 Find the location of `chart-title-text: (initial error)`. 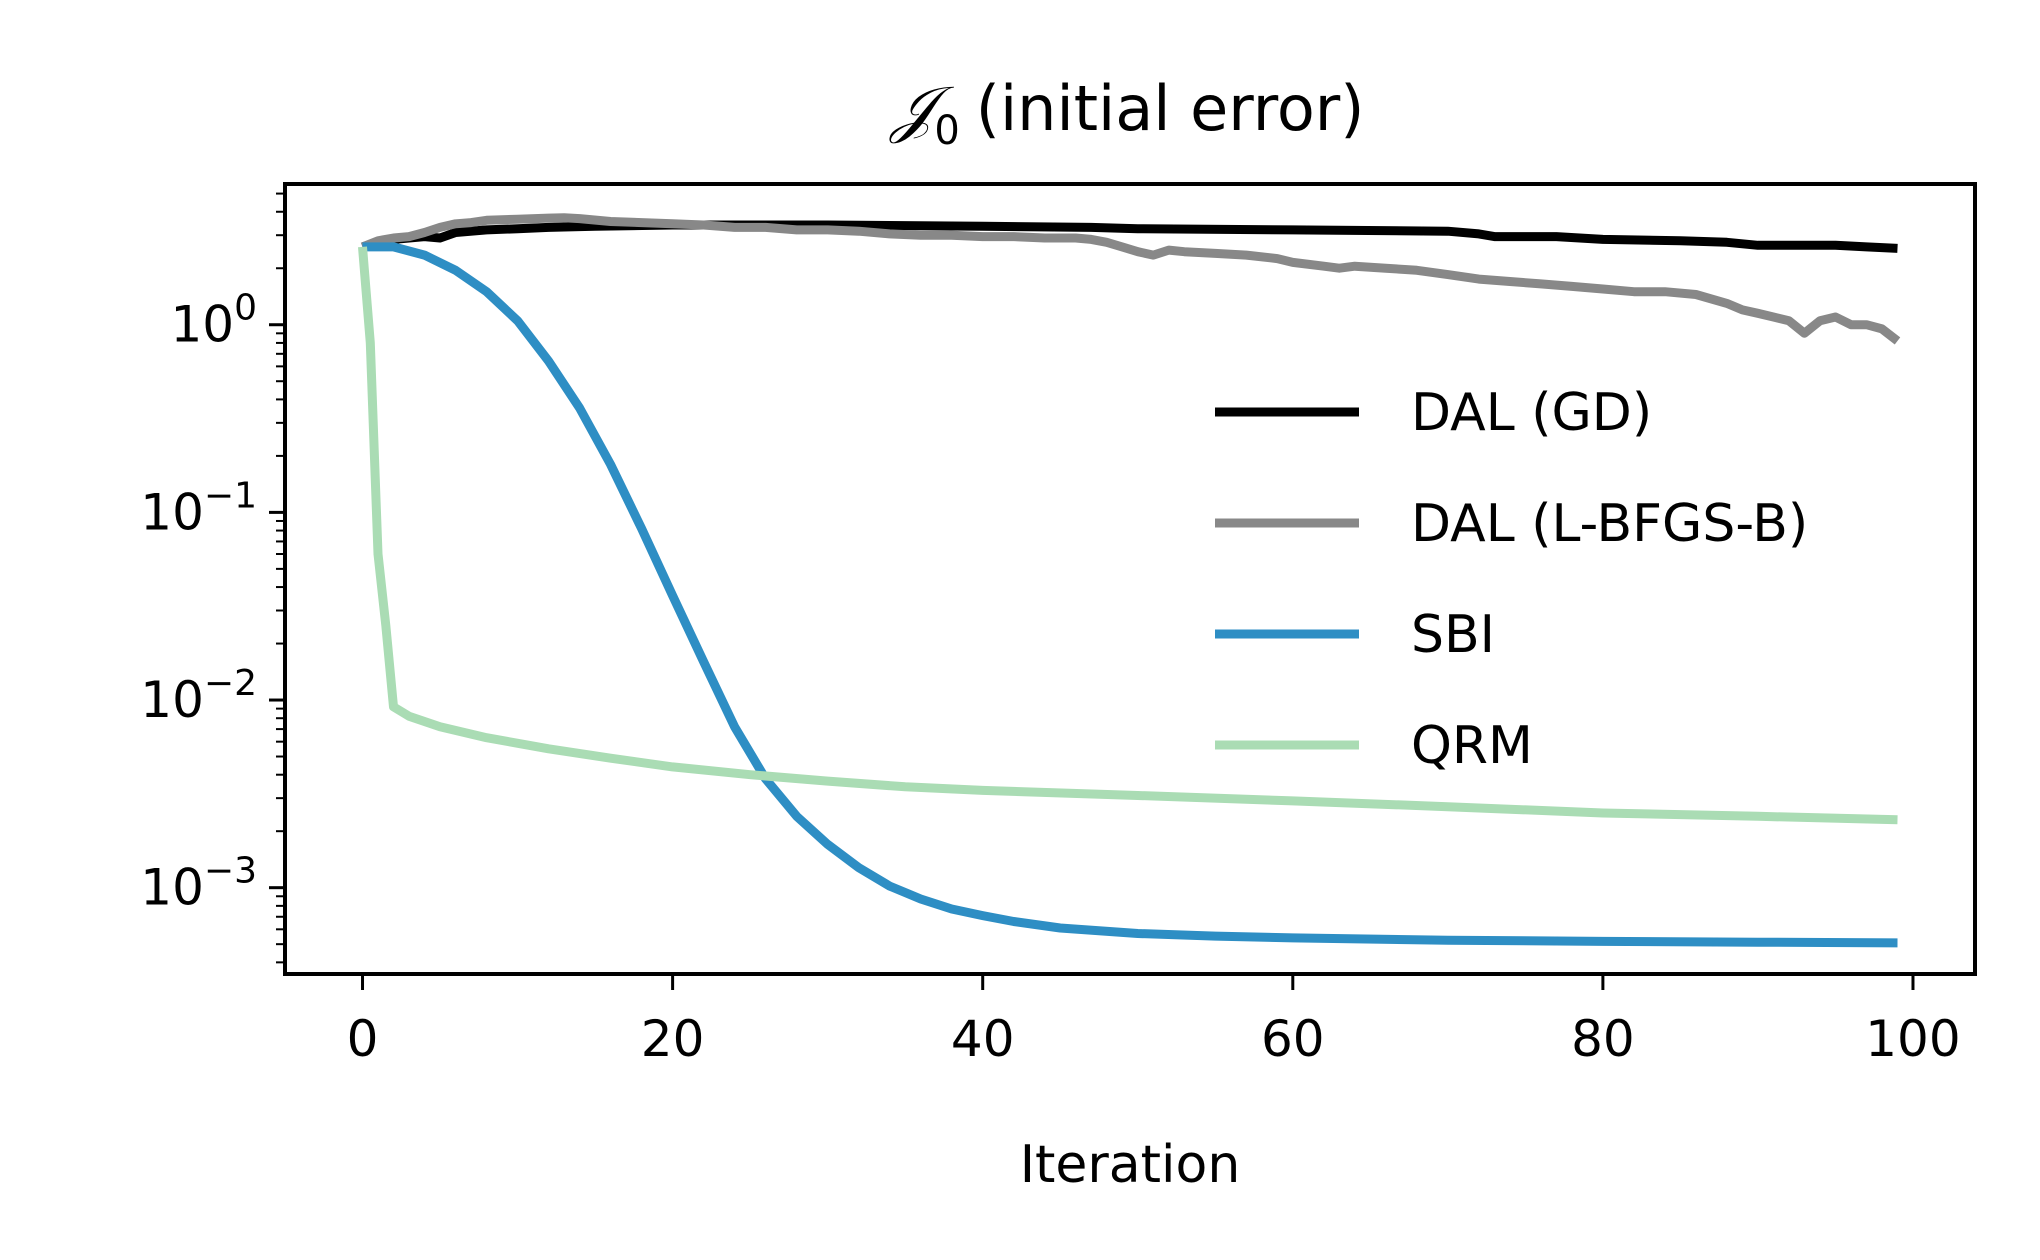

chart-title-text: (initial error) is located at coordinates (1170, 108).